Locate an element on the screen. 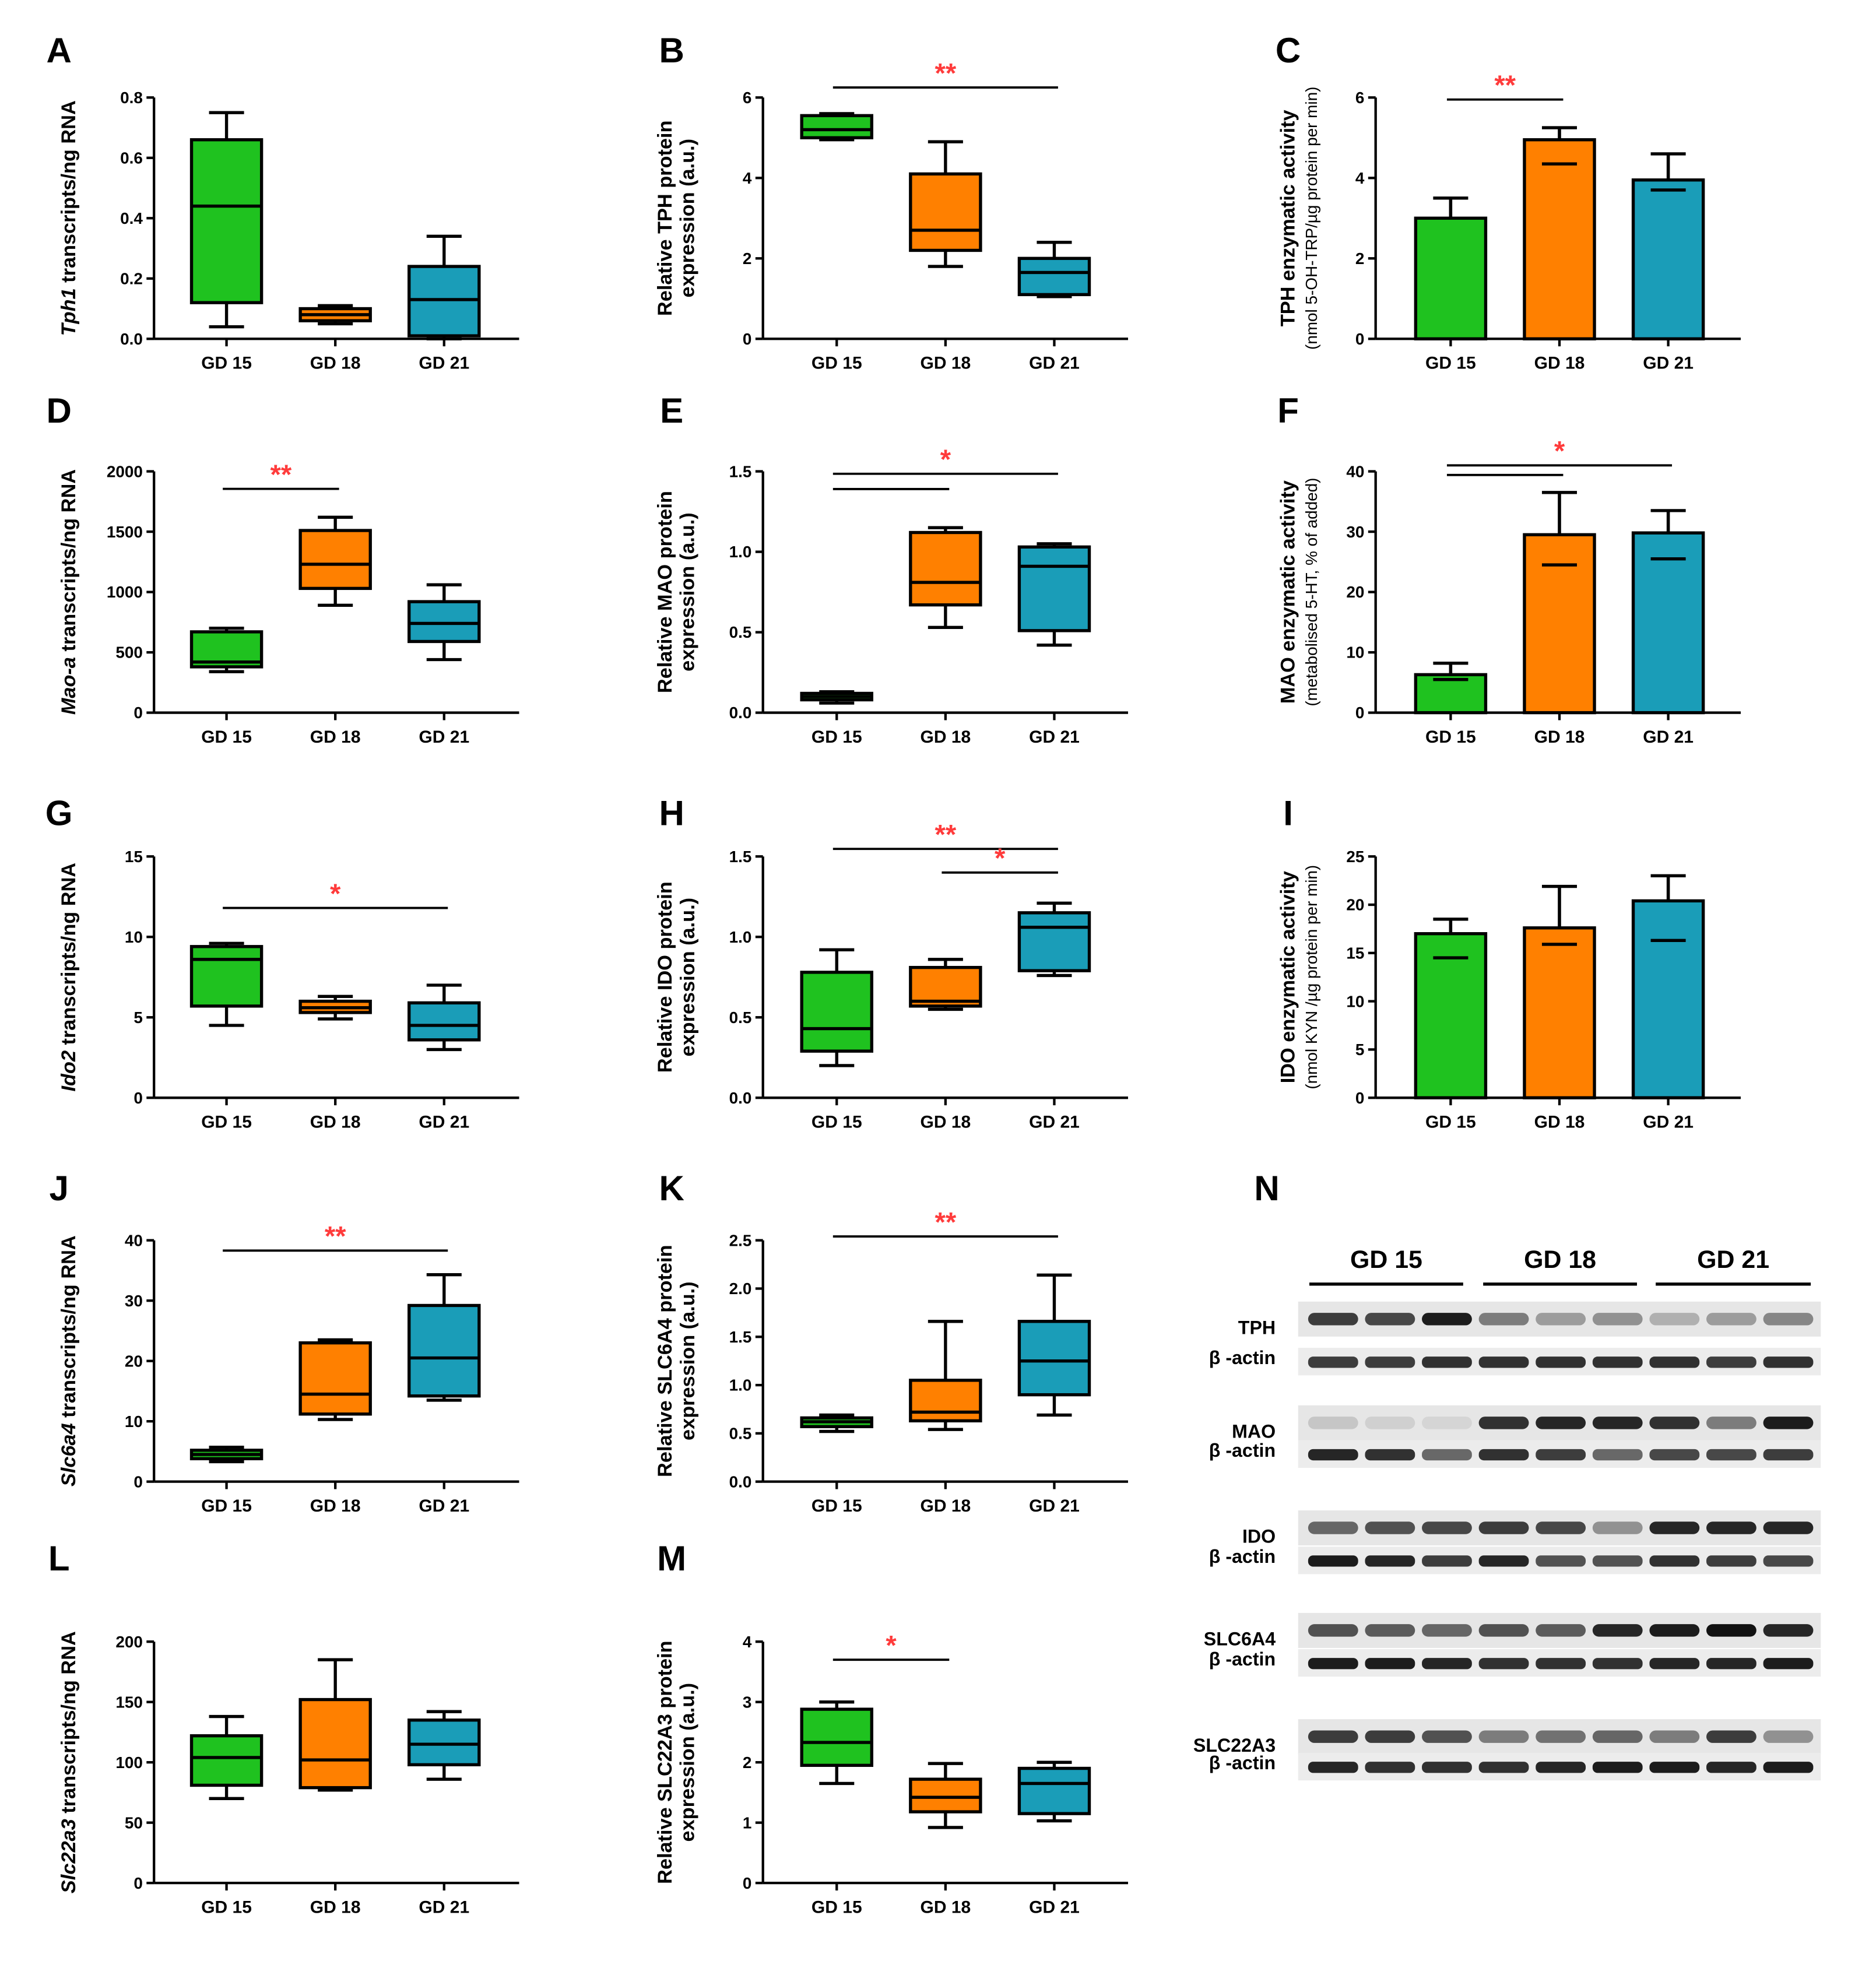  y-axis-label-line2: (metabolised 5-HT, % of added) is located at coordinates (1311, 592).